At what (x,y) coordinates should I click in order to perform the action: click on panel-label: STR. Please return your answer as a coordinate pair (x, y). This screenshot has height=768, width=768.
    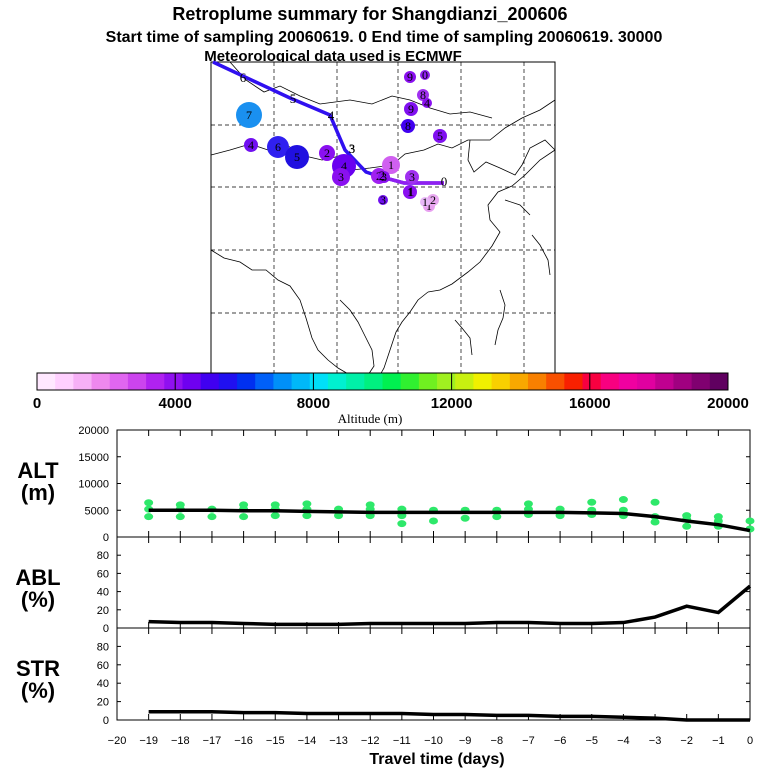
    Looking at the image, I should click on (38, 668).